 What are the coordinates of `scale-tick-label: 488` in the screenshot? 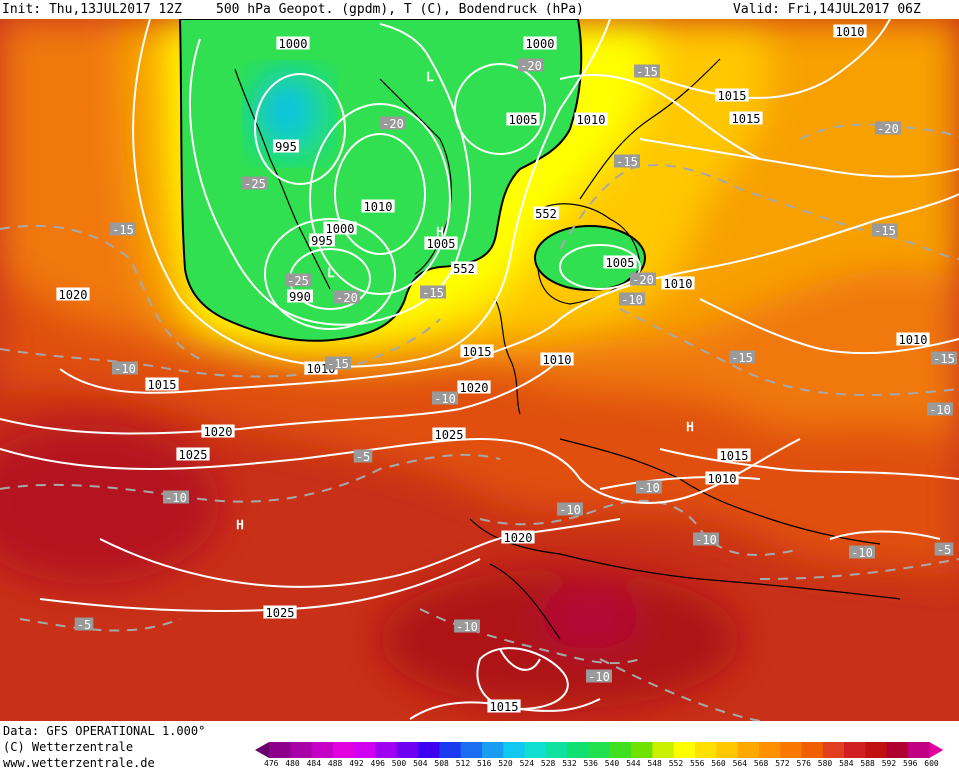 It's located at (335, 763).